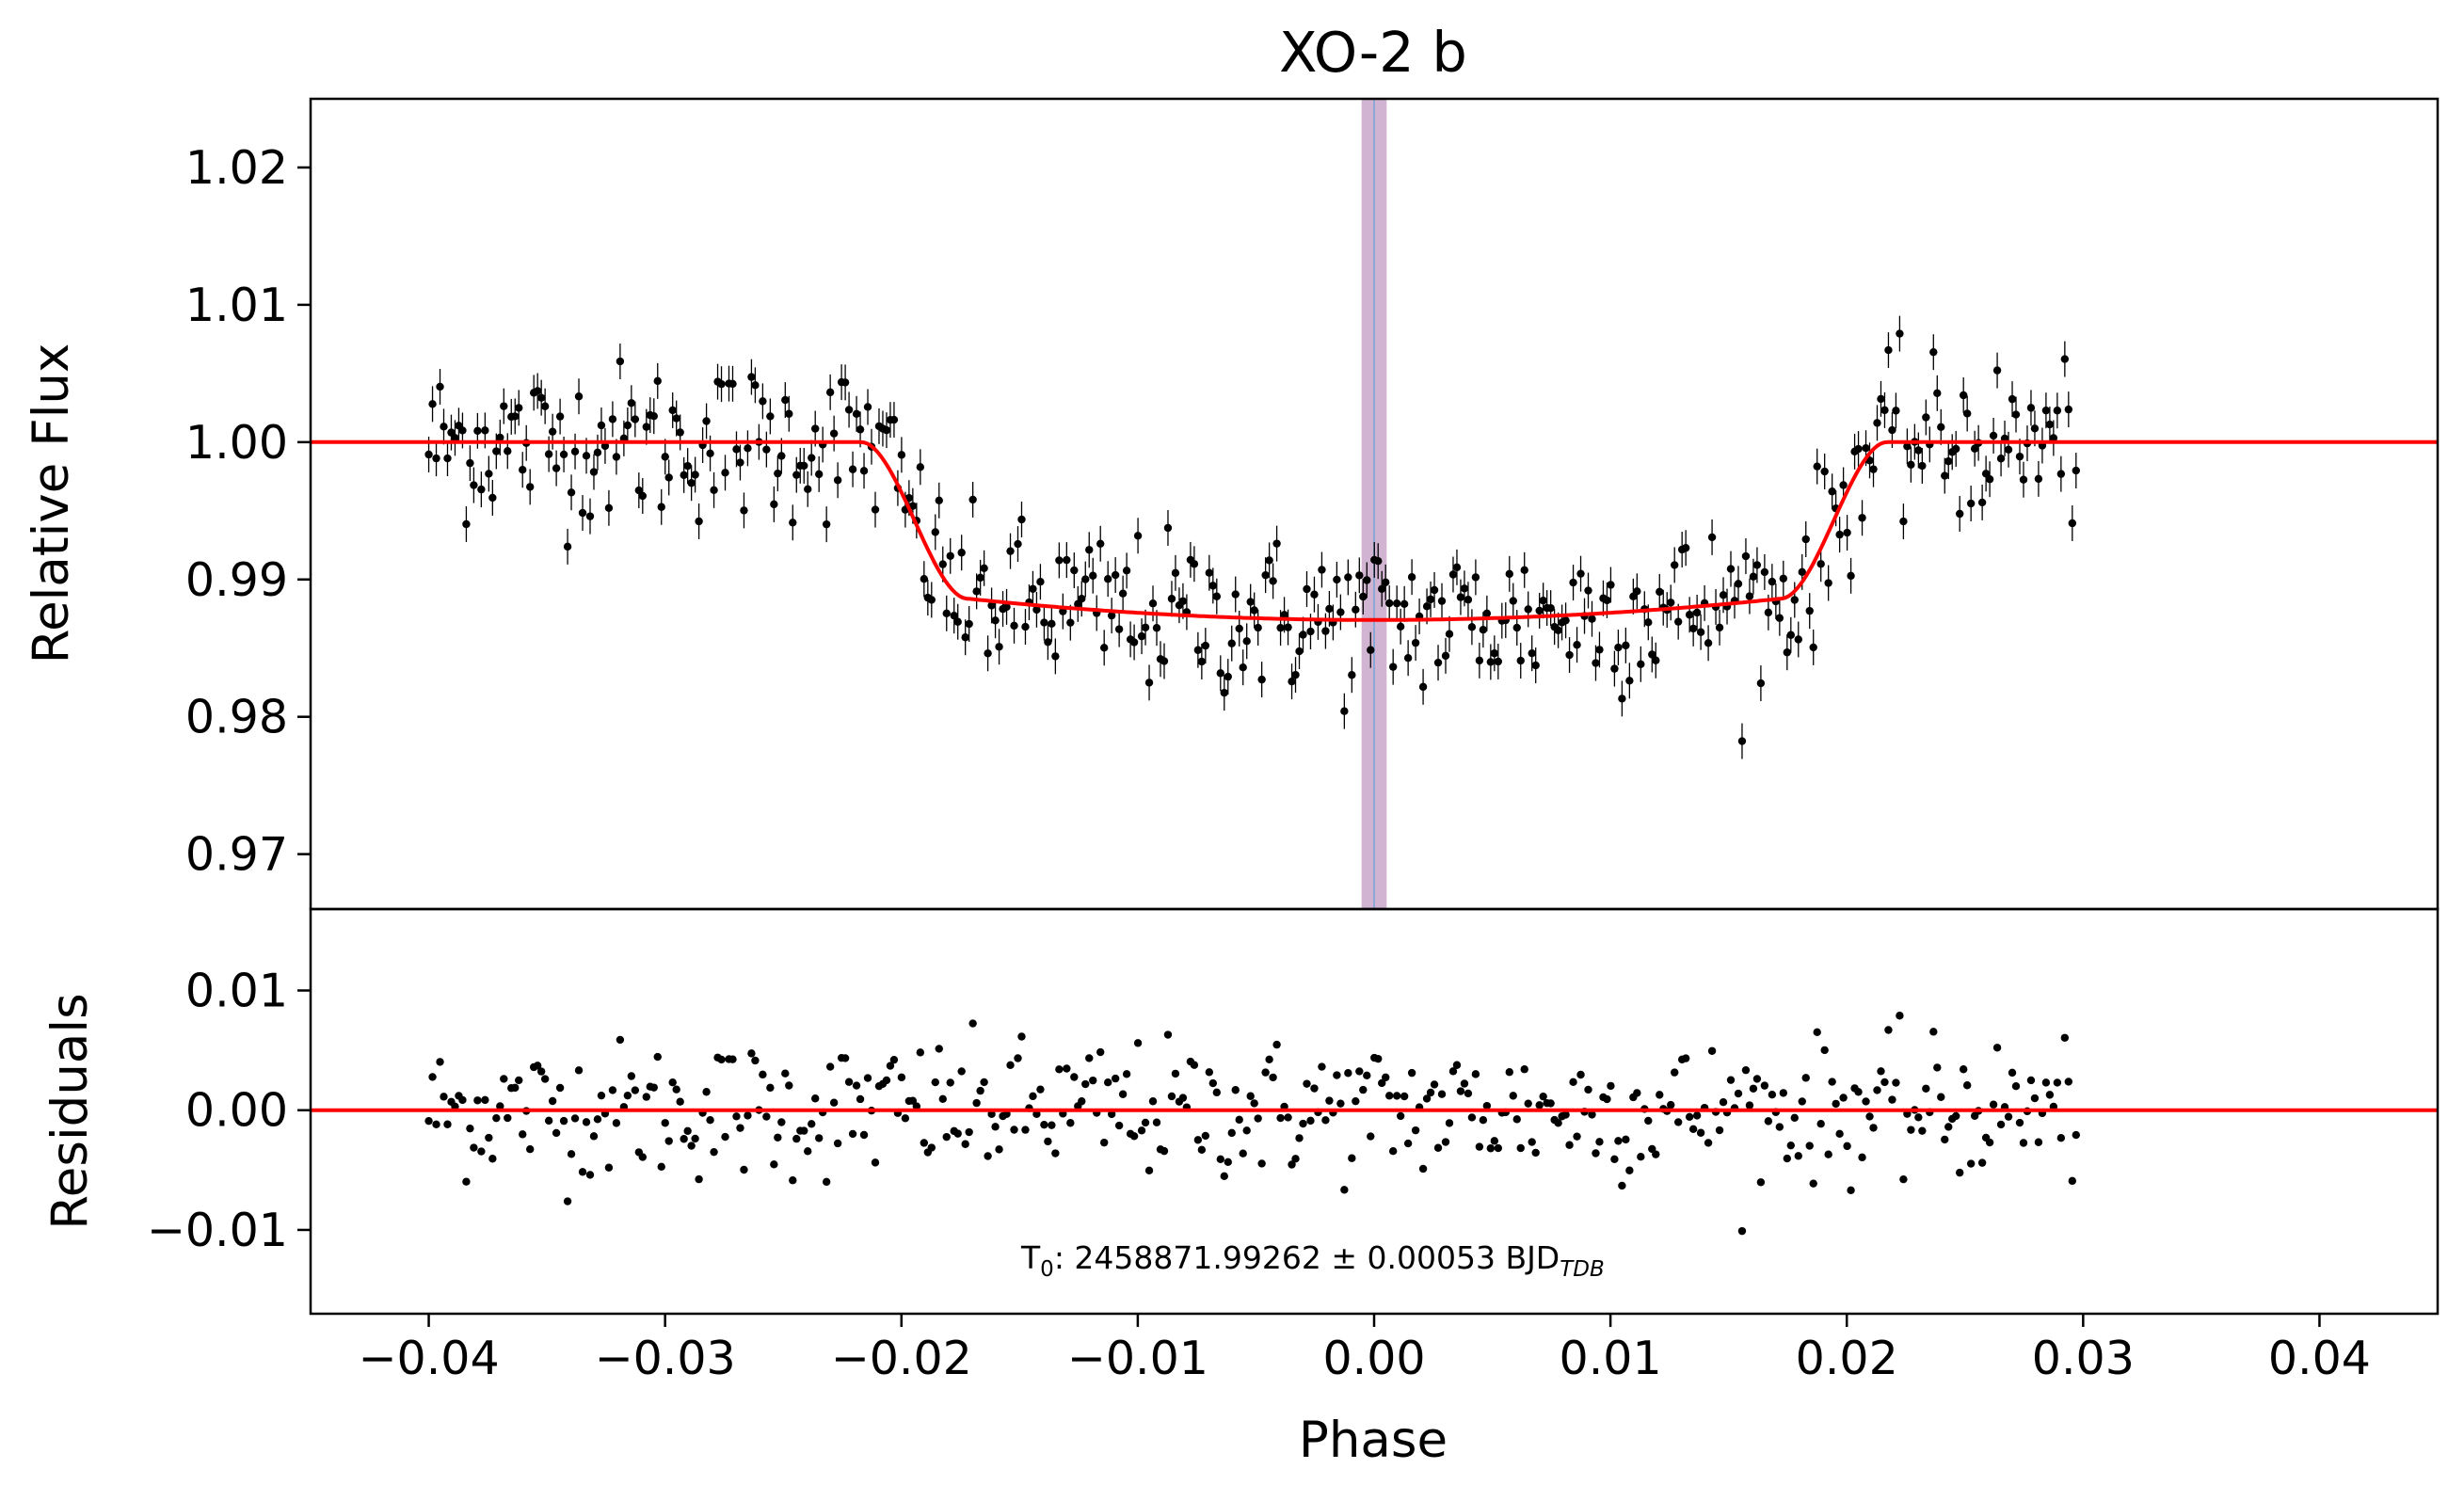  Describe the element at coordinates (51, 504) in the screenshot. I see `flux-y-axis-label: Relative Flux` at that location.